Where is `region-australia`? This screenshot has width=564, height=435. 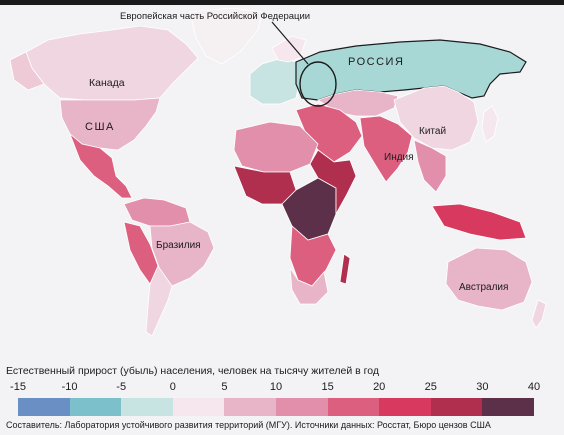 region-australia is located at coordinates (489, 279).